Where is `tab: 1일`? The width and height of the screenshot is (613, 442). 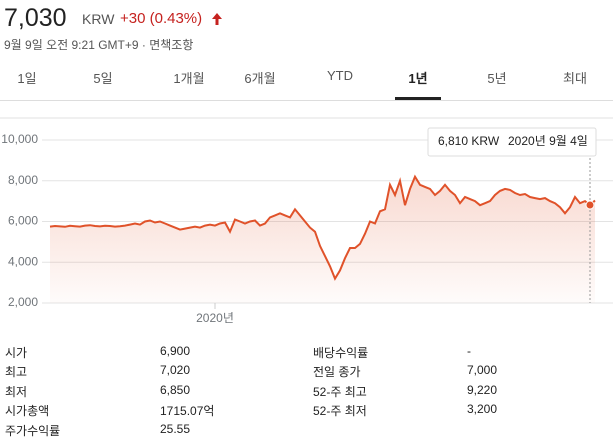
tab: 1일 is located at coordinates (27, 78).